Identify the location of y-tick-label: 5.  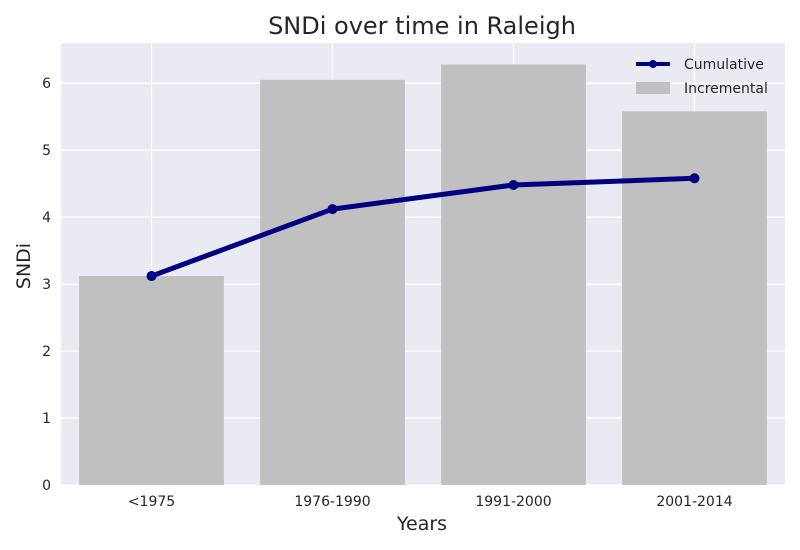
(46, 151).